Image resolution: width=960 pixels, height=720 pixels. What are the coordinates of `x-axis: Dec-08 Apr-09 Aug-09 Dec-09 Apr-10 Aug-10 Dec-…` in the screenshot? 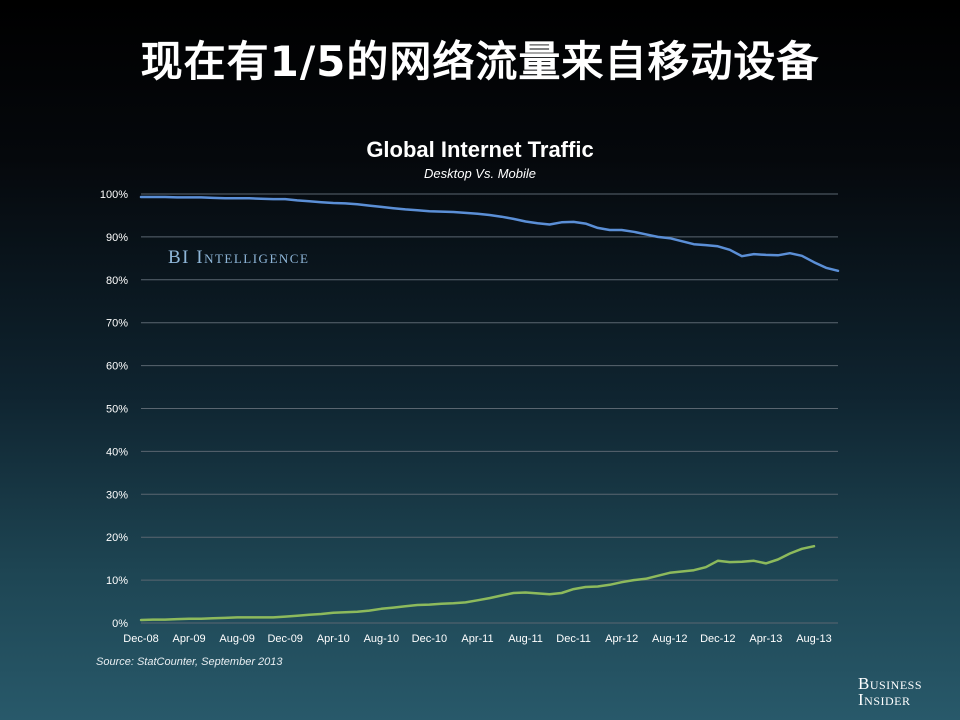 It's located at (477, 639).